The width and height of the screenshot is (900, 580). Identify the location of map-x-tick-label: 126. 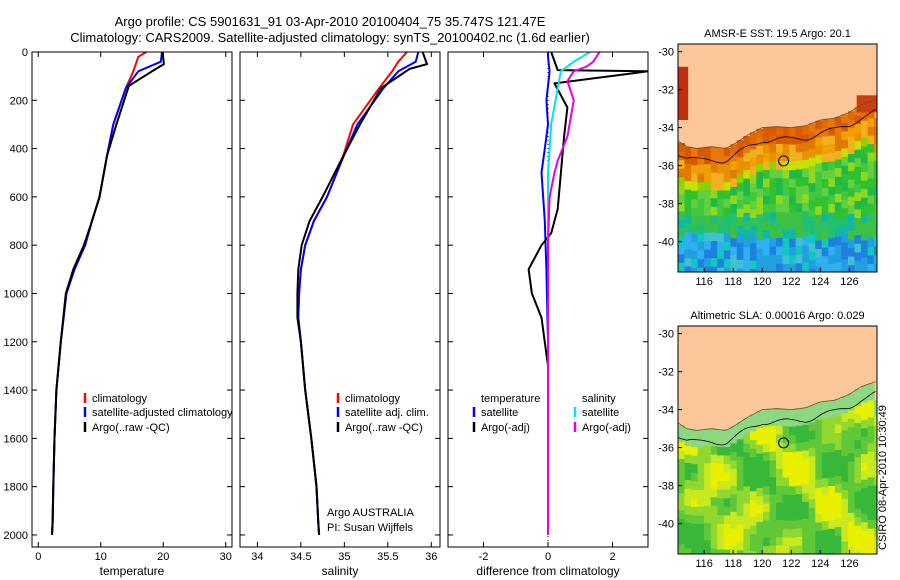
(849, 564).